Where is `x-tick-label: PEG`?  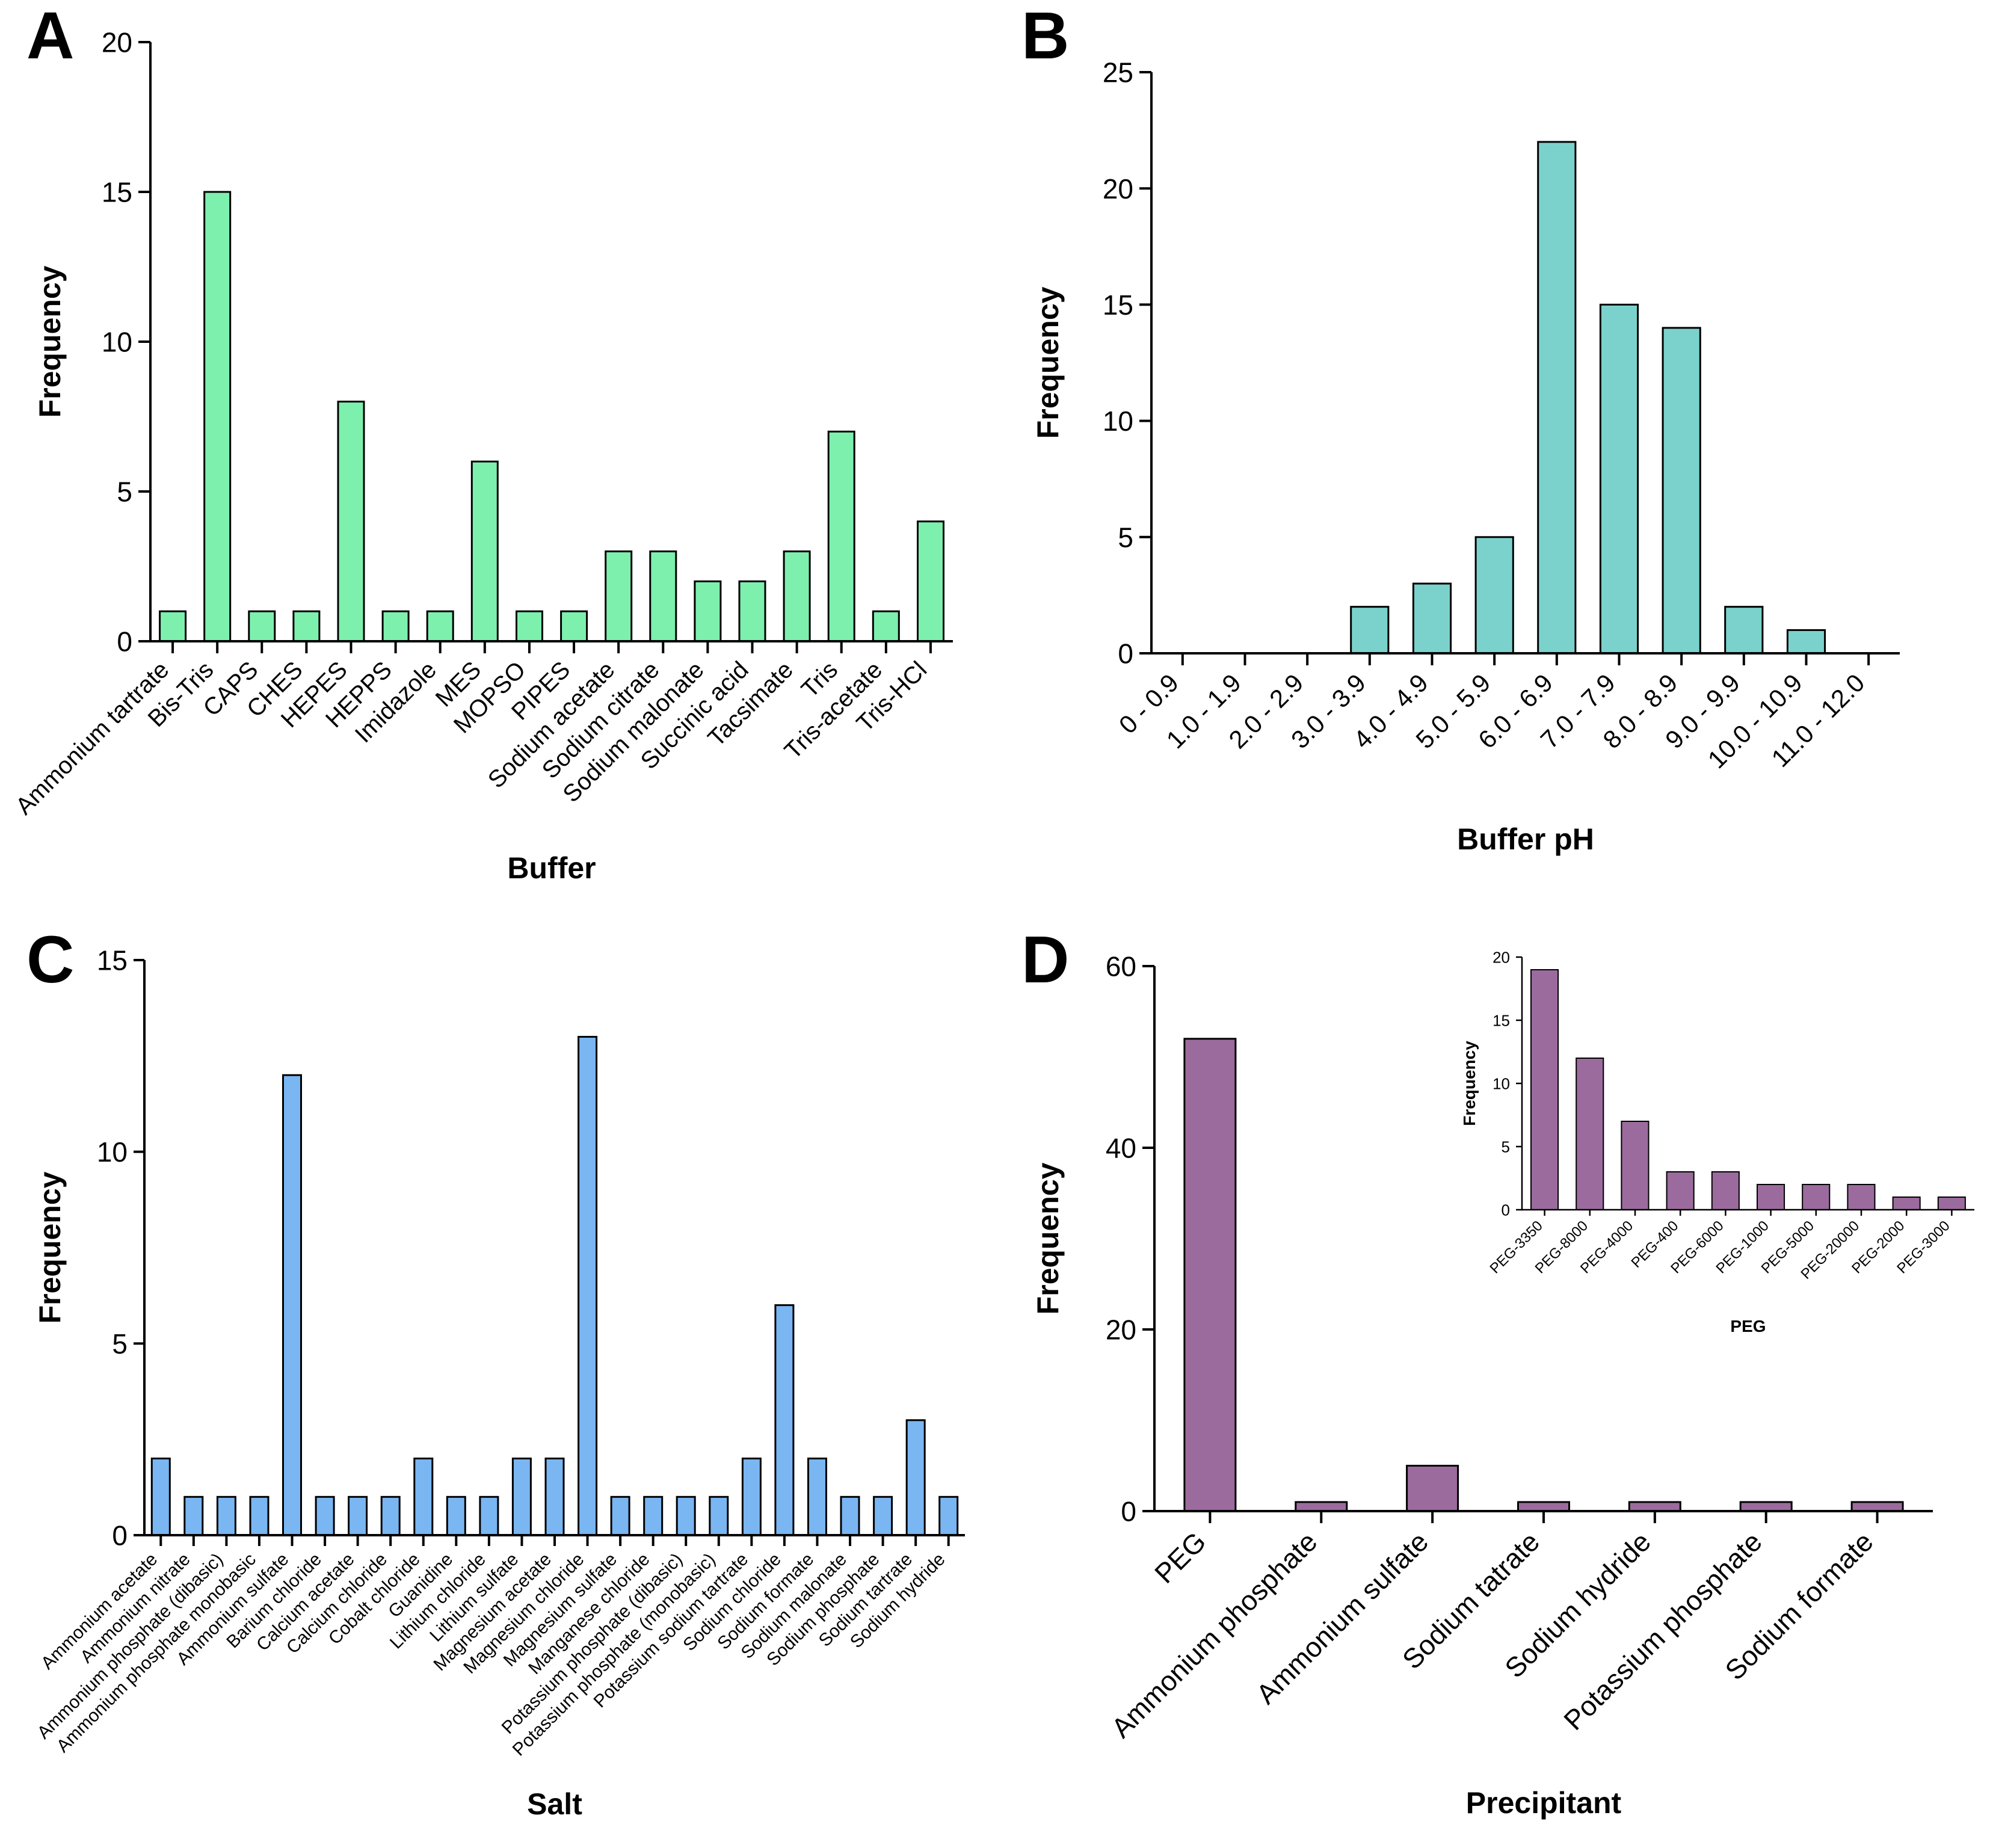
x-tick-label: PEG is located at coordinates (1180, 1558).